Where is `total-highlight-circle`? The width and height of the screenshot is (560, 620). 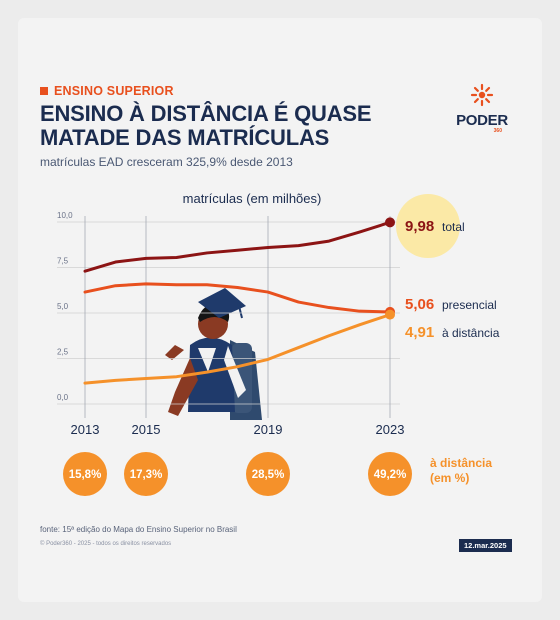
total-highlight-circle is located at coordinates (428, 226).